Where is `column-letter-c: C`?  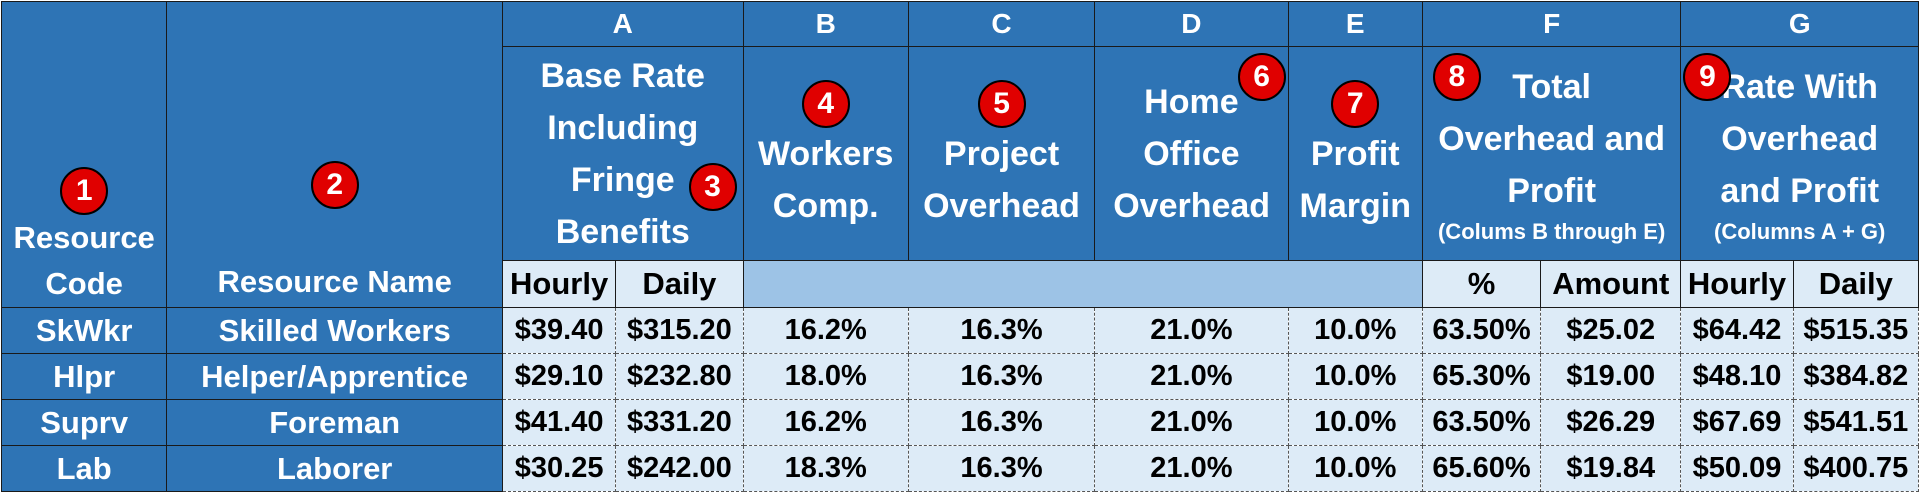
column-letter-c: C is located at coordinates (1001, 24).